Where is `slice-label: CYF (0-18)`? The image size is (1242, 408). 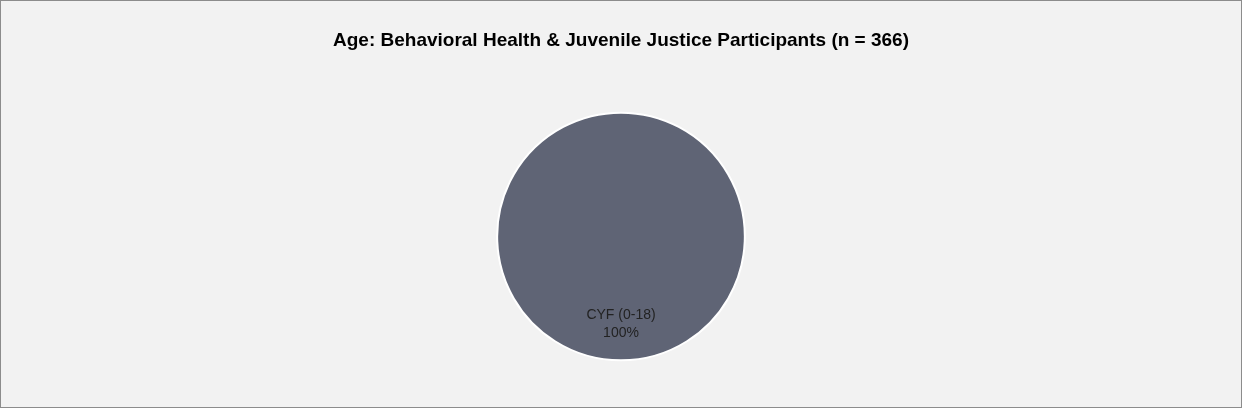 slice-label: CYF (0-18) is located at coordinates (621, 314).